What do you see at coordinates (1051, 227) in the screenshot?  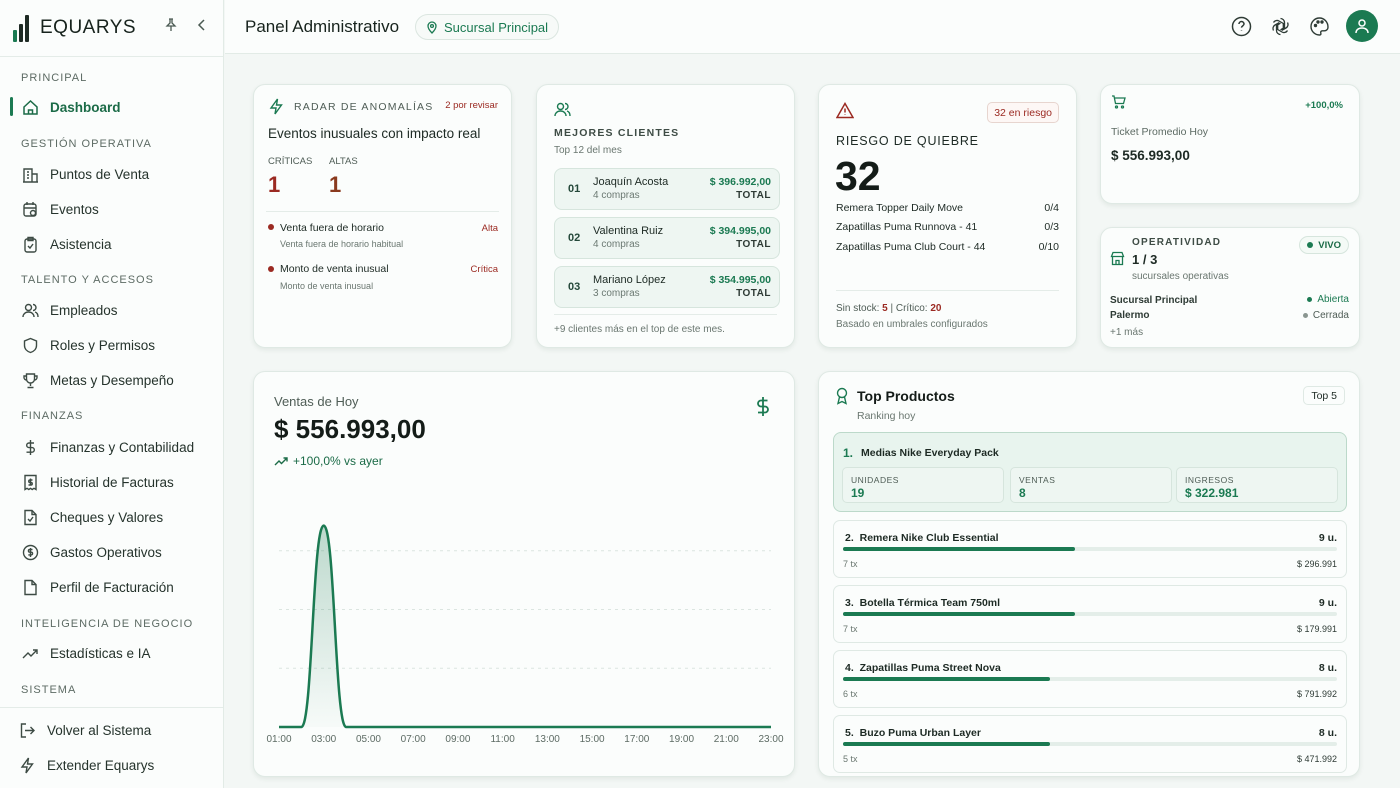 I see `risk-item-ratio: 0/3` at bounding box center [1051, 227].